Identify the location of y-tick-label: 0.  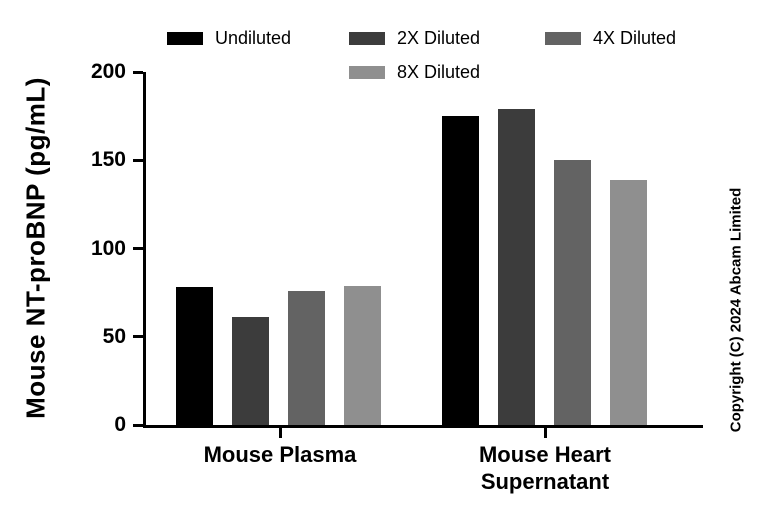
(120, 424).